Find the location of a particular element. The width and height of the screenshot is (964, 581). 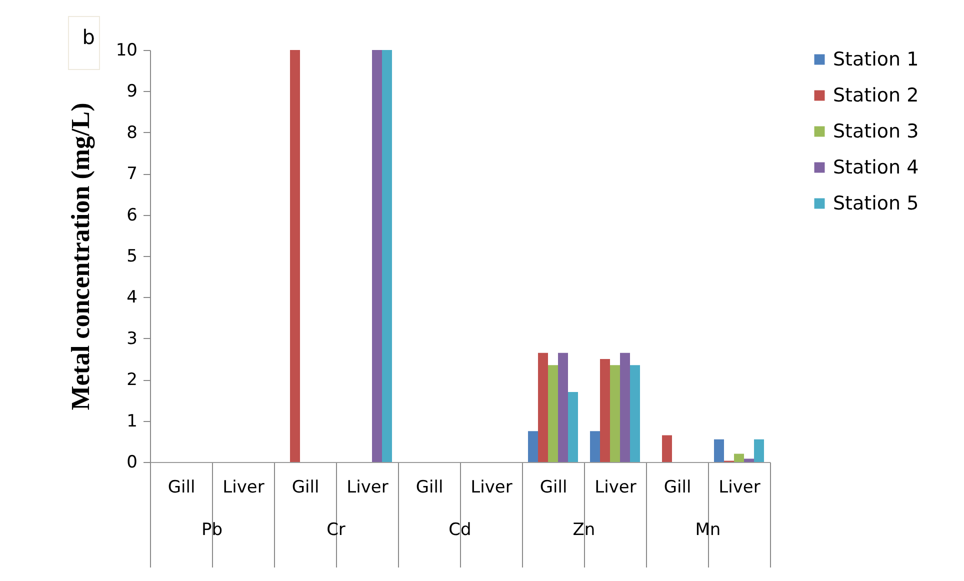

text: Pb is located at coordinates (212, 530).